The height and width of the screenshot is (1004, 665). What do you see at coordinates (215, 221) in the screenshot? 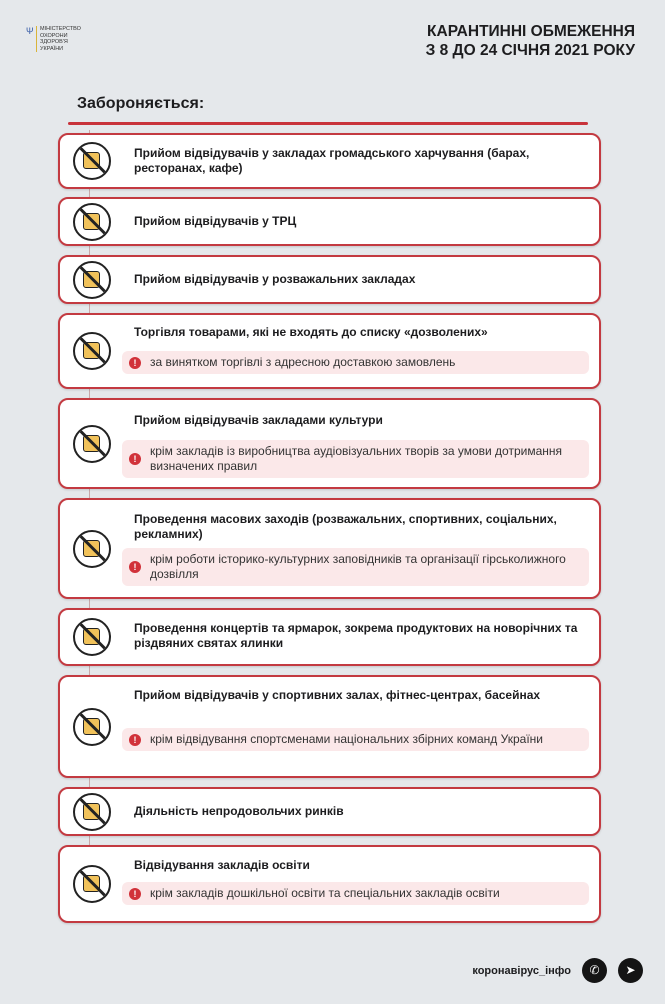
I see `restriction-text: Прийом відвідувачів у ТРЦ` at bounding box center [215, 221].